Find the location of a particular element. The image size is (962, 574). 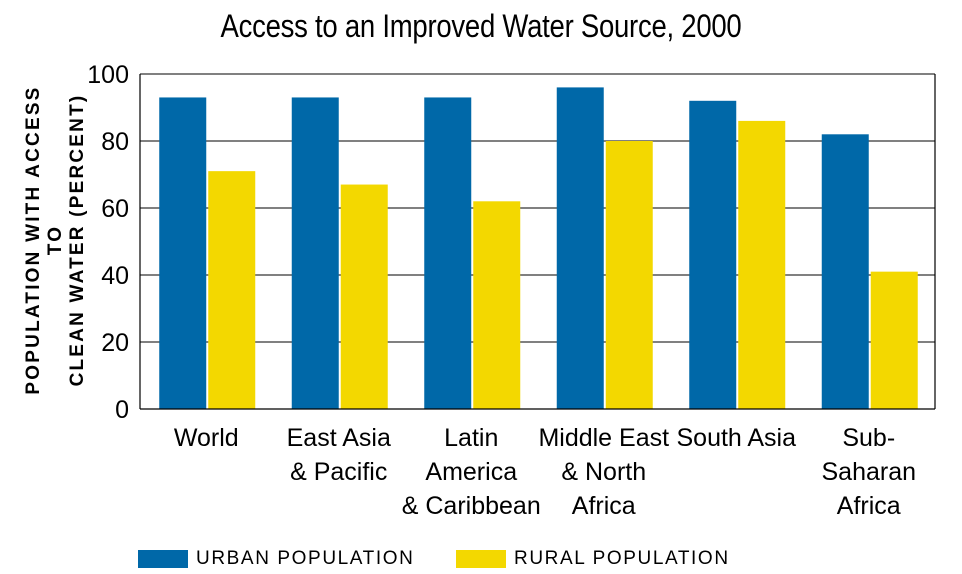

x-tick-label: Middle East is located at coordinates (603, 438).